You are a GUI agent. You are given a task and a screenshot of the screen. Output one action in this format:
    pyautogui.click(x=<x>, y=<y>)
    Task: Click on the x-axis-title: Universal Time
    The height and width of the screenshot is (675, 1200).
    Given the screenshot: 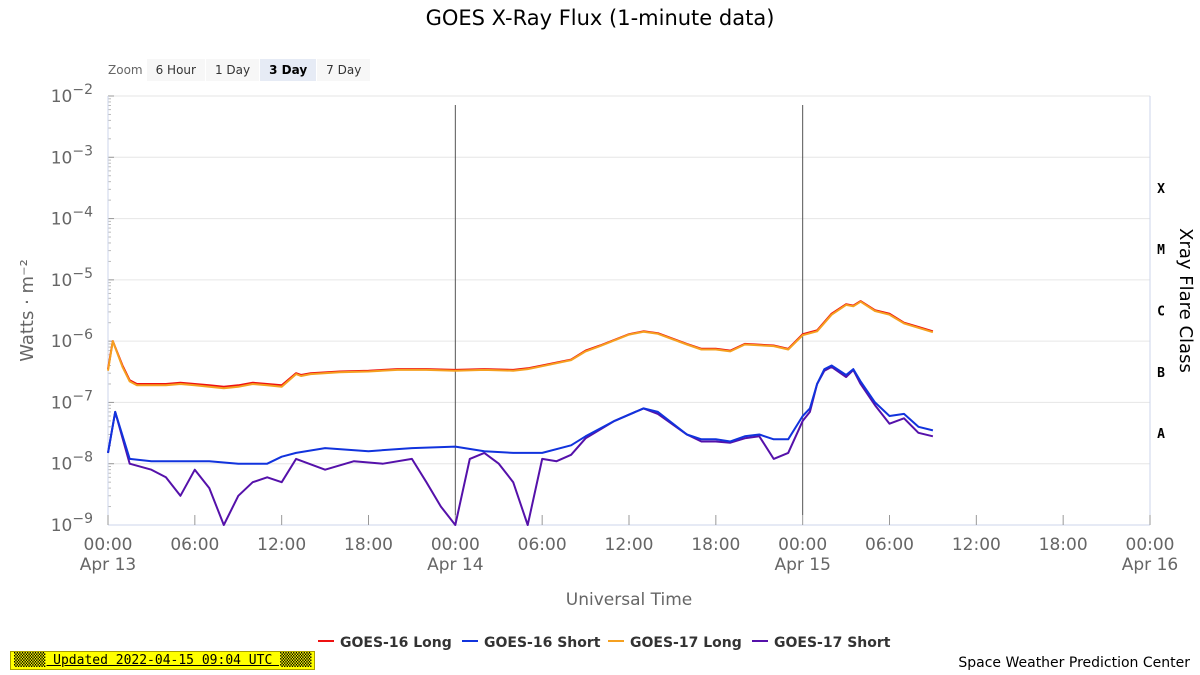 What is the action you would take?
    pyautogui.click(x=629, y=600)
    